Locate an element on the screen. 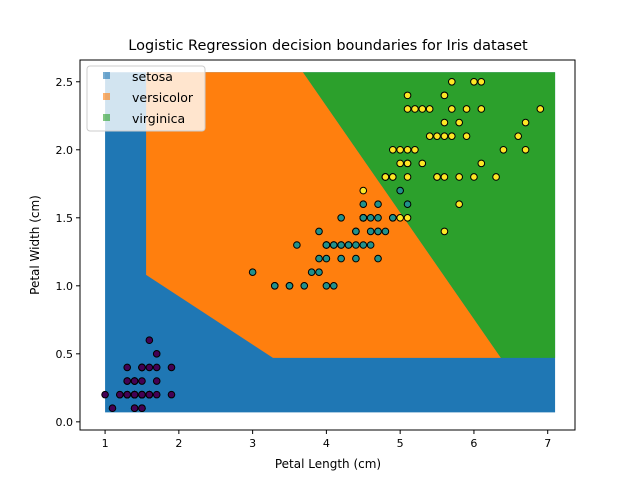 This screenshot has height=484, width=640. x-tick-label: 4 is located at coordinates (326, 443).